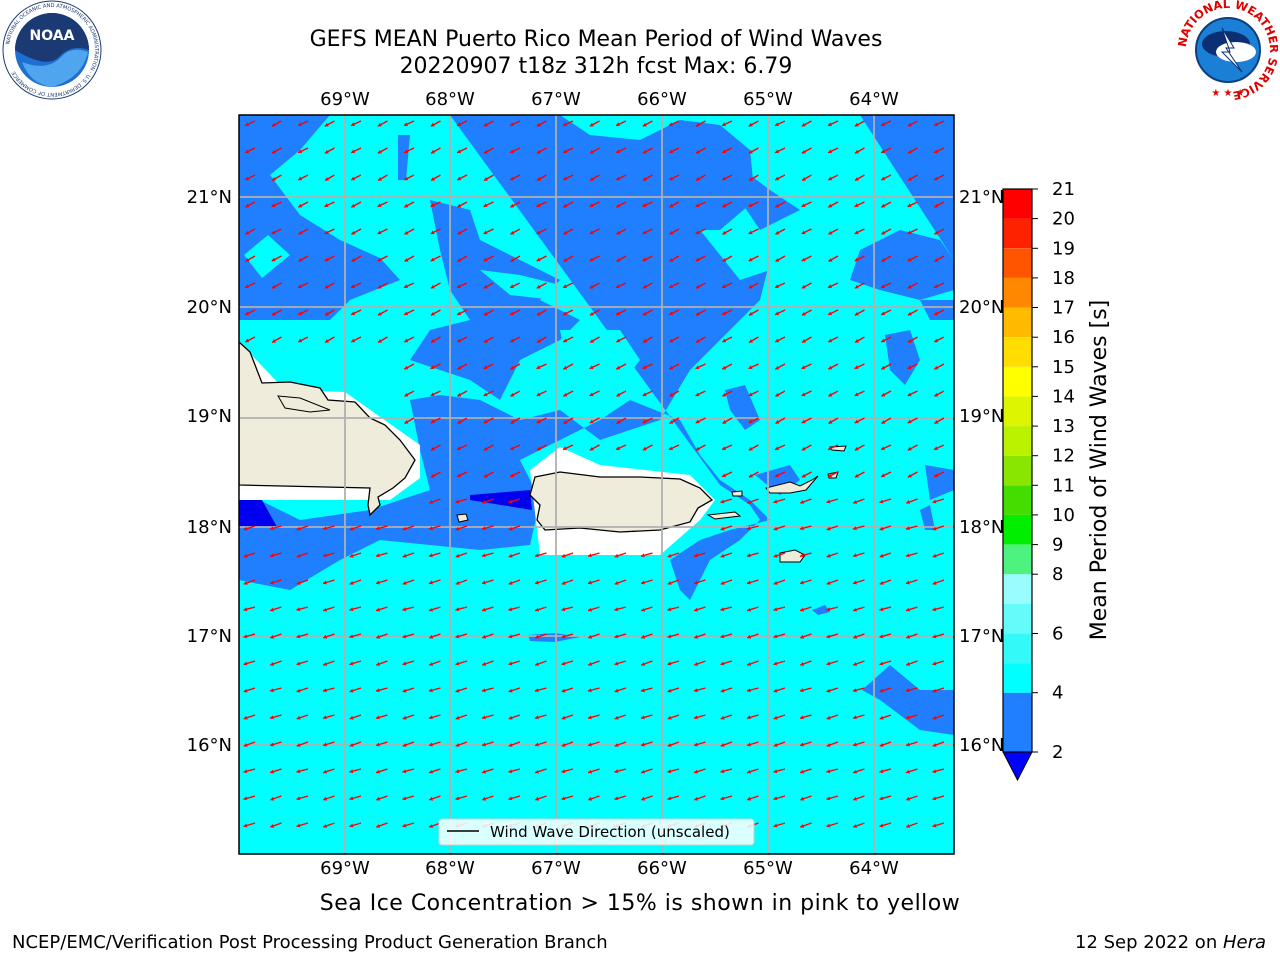 The width and height of the screenshot is (1280, 960). What do you see at coordinates (600, 365) in the screenshot?
I see `mid-period-region` at bounding box center [600, 365].